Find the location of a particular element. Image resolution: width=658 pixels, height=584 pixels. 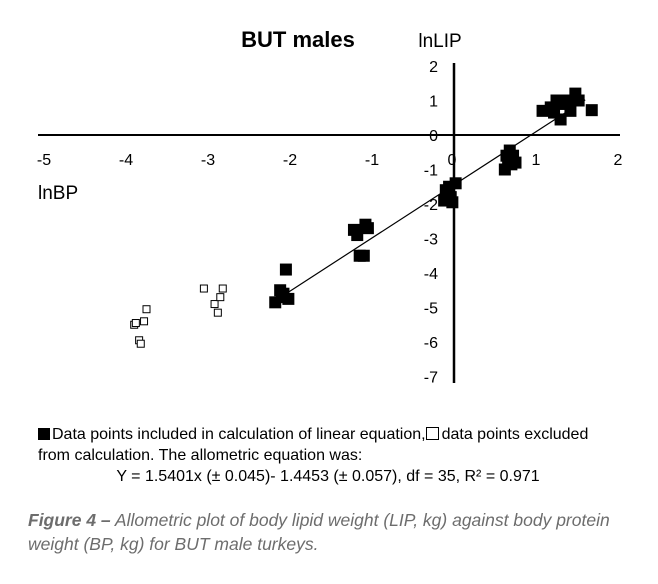

y-tick-label: 1 is located at coordinates (433, 102).